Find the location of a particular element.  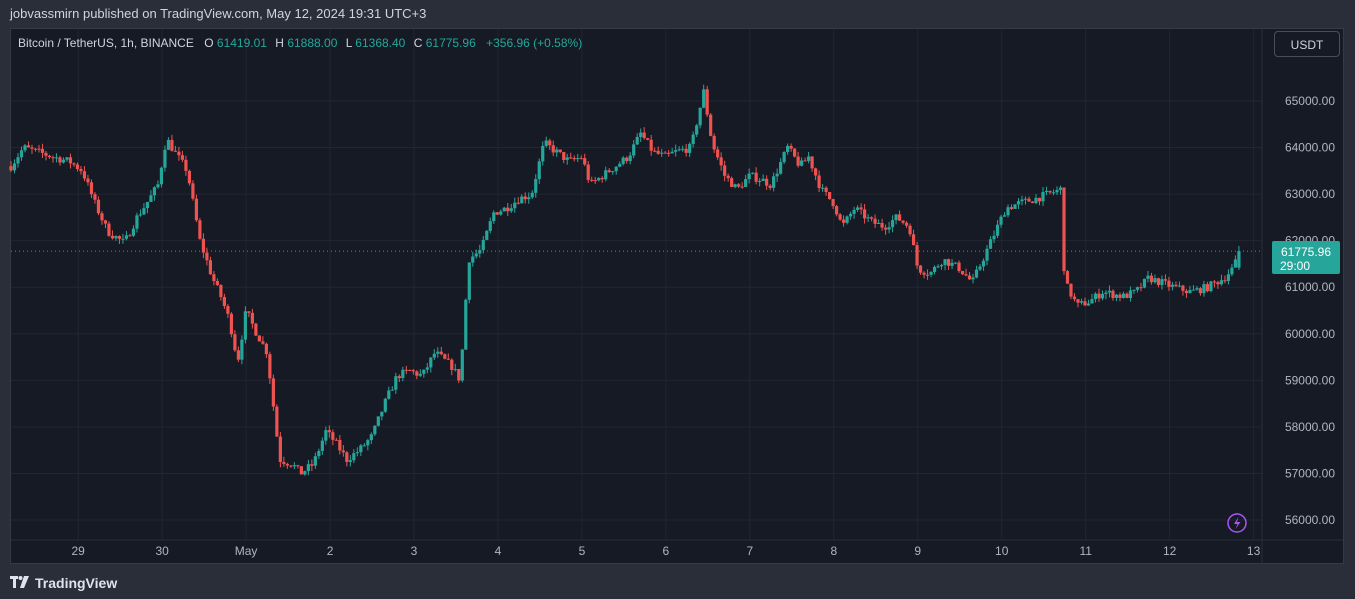

tradingview-logo-icon is located at coordinates (20, 583).